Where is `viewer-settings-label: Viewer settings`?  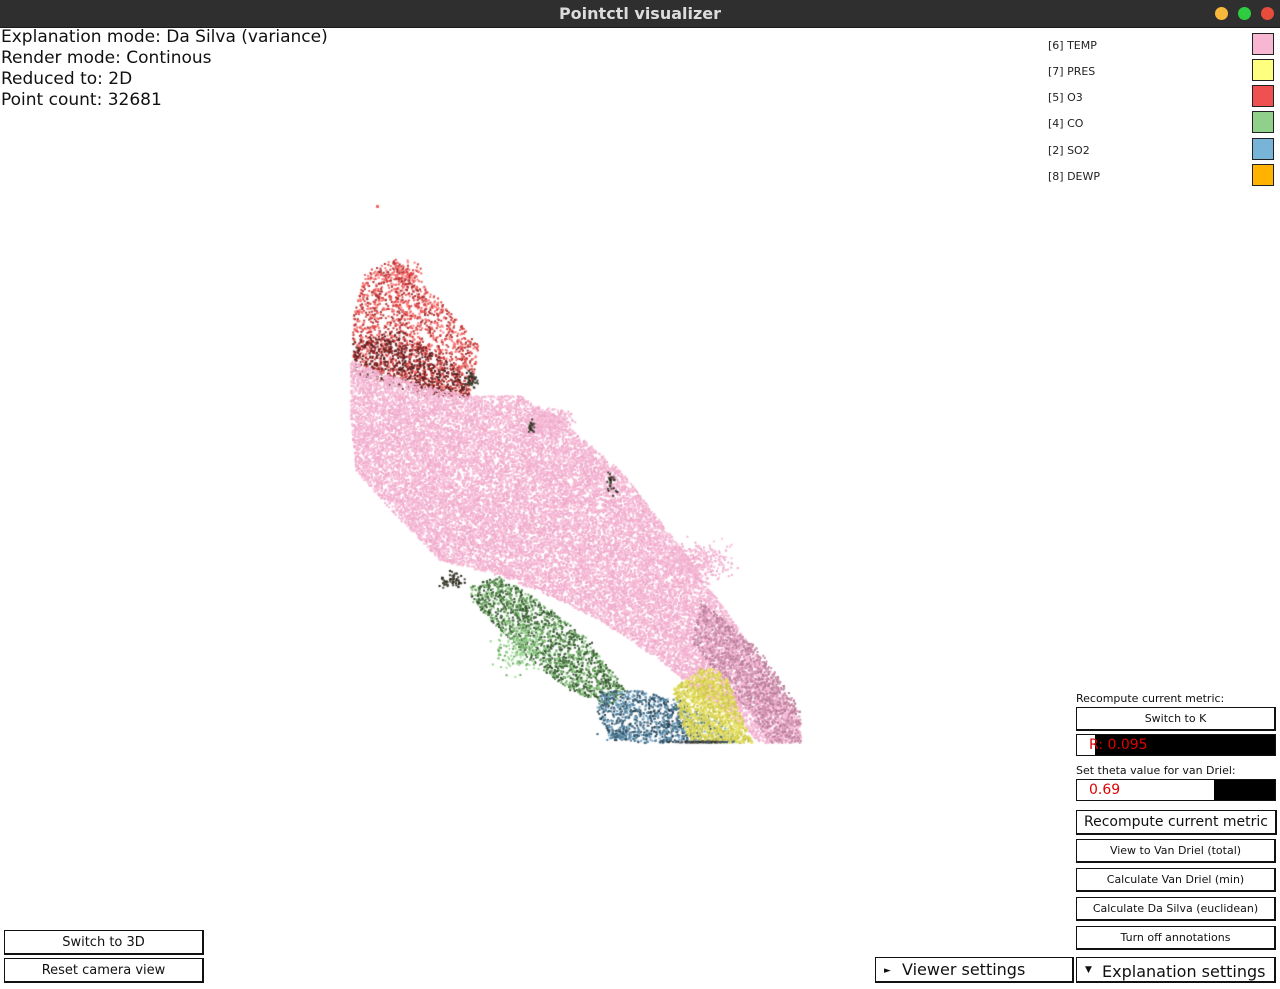 viewer-settings-label: Viewer settings is located at coordinates (964, 969).